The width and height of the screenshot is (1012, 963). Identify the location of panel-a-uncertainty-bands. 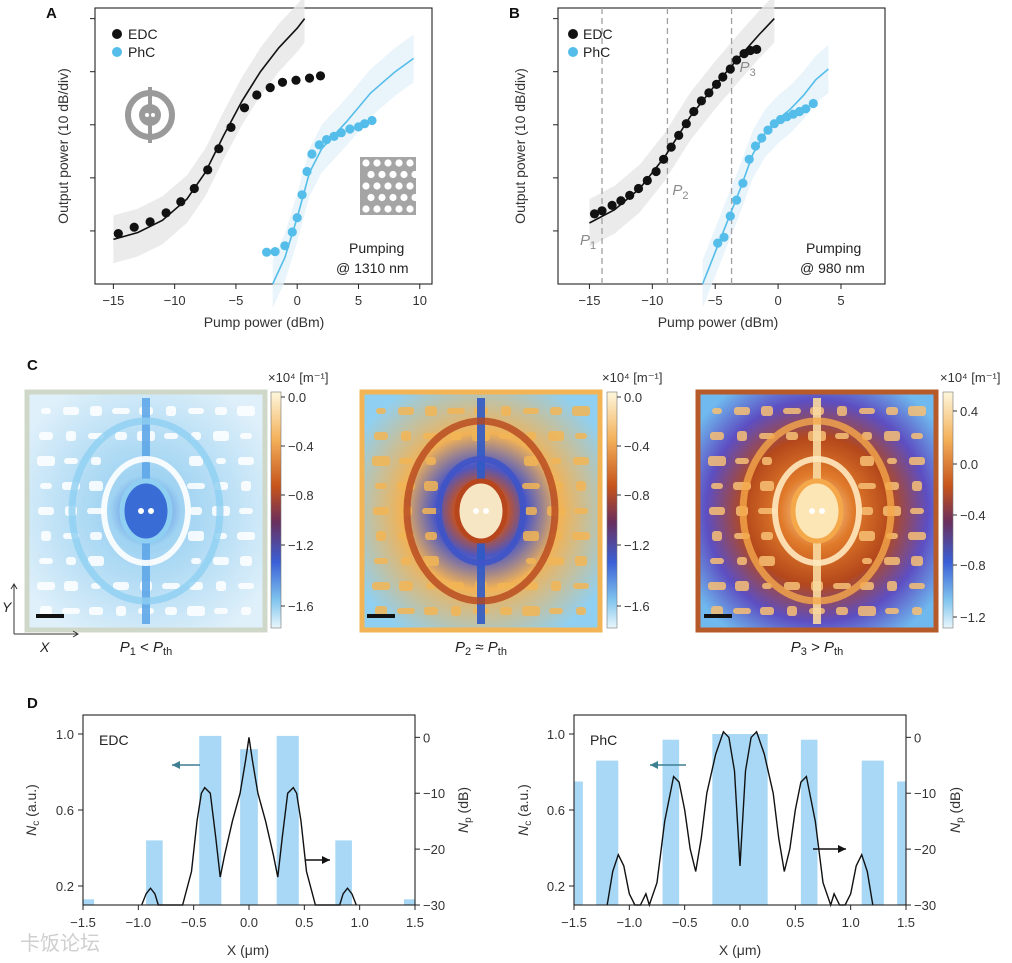
(263, 154).